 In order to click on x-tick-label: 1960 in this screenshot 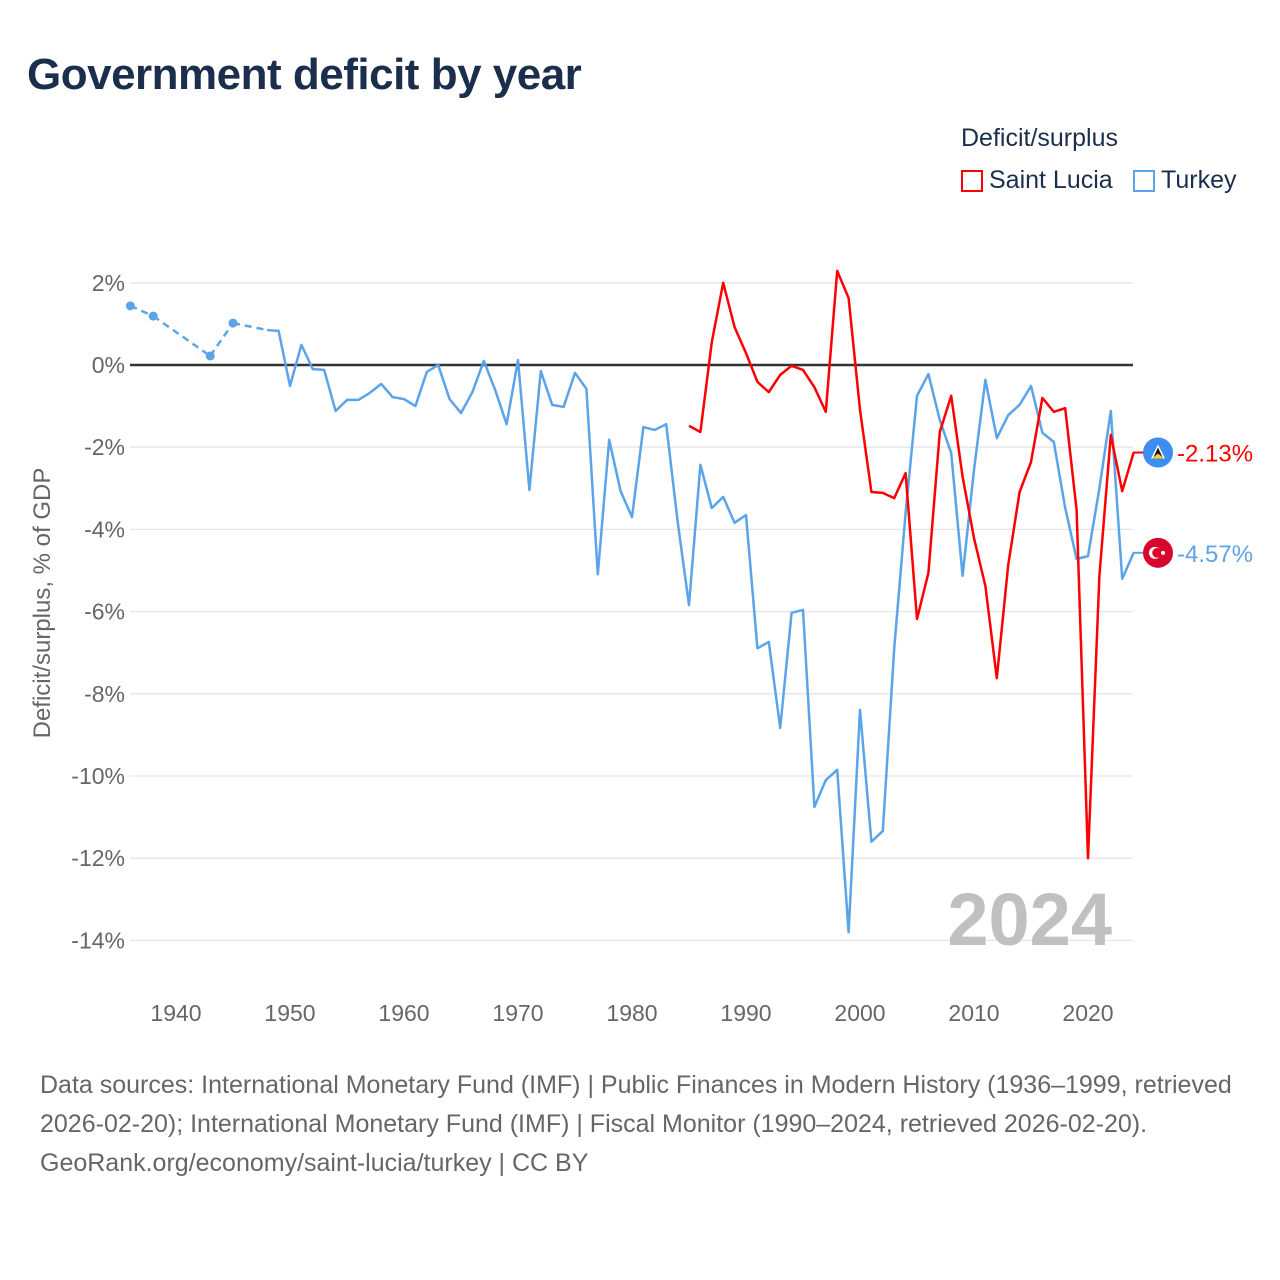, I will do `click(403, 1013)`.